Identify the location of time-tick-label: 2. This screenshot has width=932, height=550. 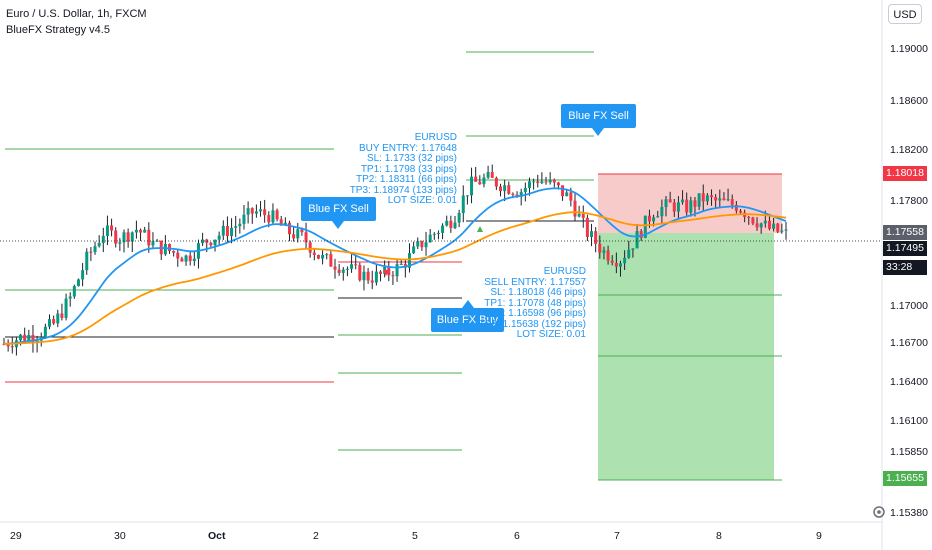
(316, 536).